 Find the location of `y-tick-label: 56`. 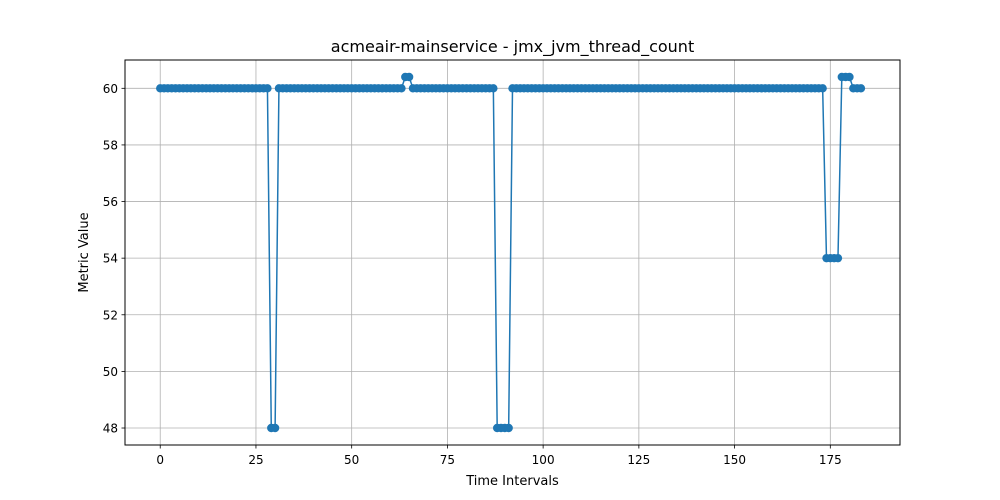

y-tick-label: 56 is located at coordinates (110, 202).